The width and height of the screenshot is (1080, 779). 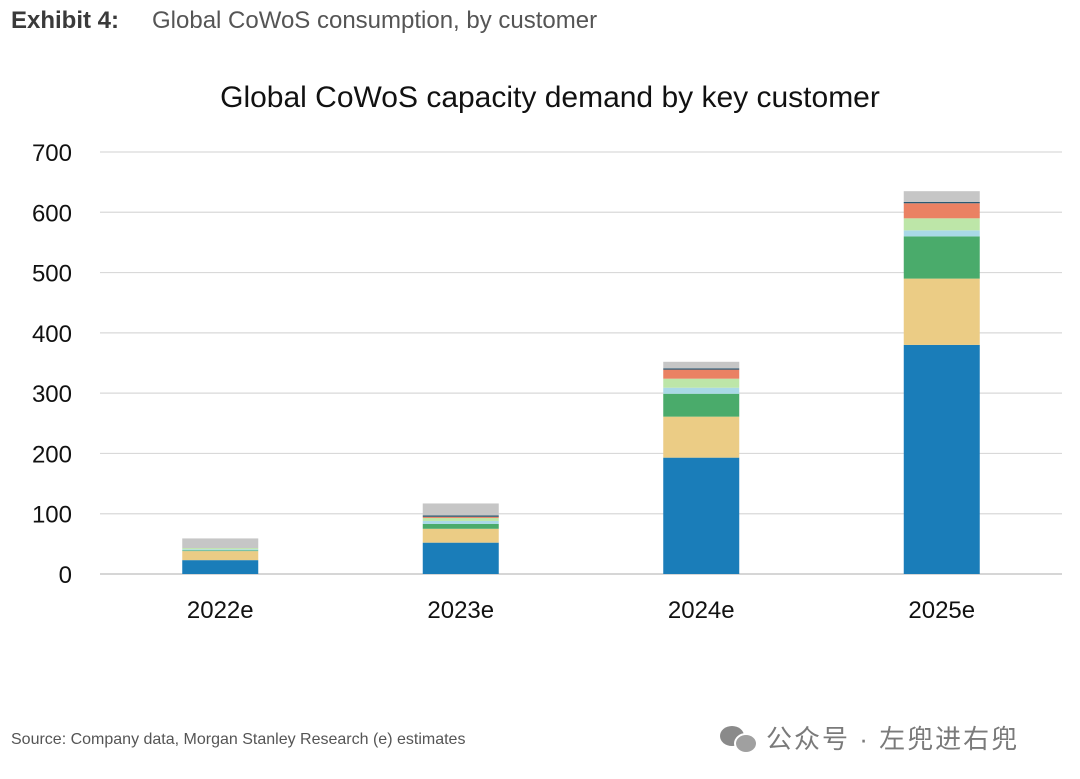 I want to click on y-tick-label: 300, so click(x=52, y=394).